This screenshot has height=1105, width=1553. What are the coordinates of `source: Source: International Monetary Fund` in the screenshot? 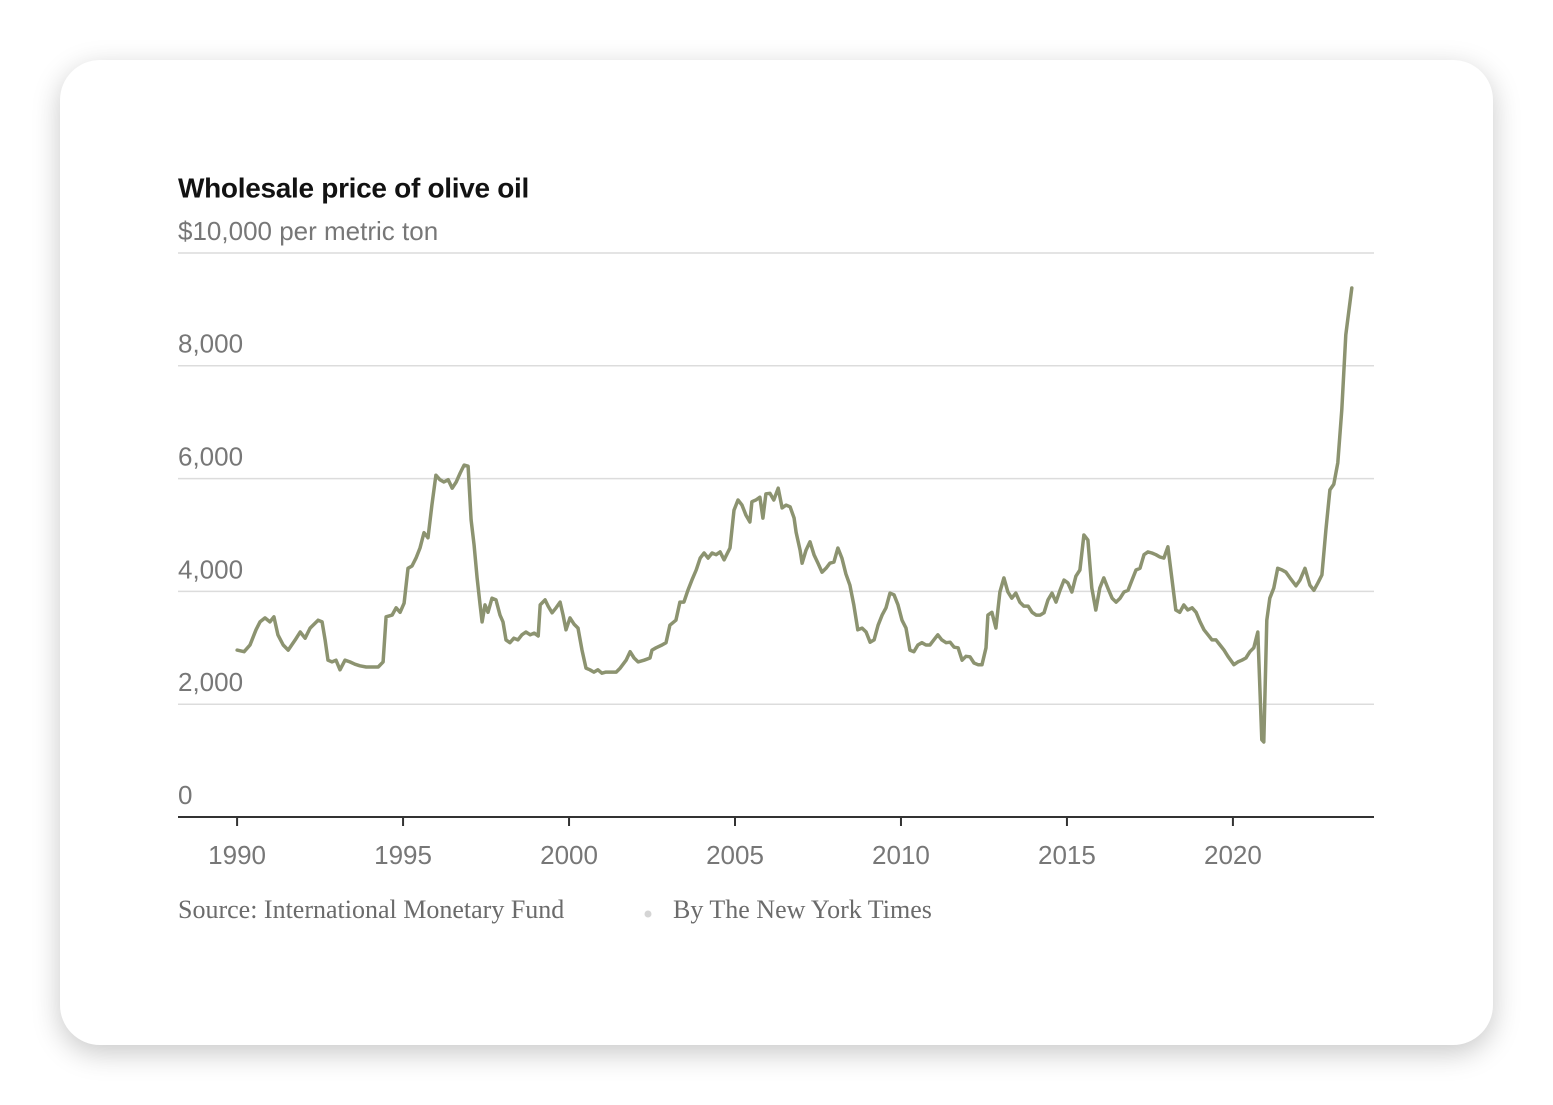 It's located at (371, 909).